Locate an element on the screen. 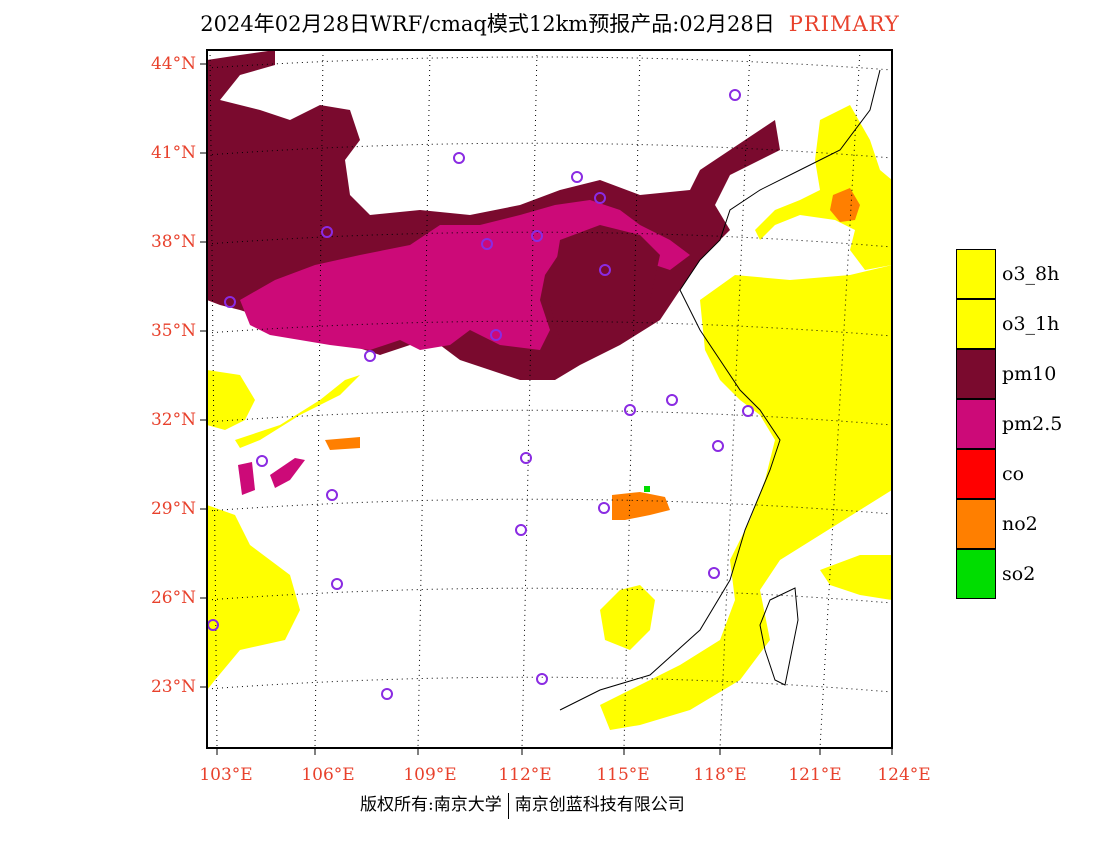  o3-region-west-mid is located at coordinates (231, 400).